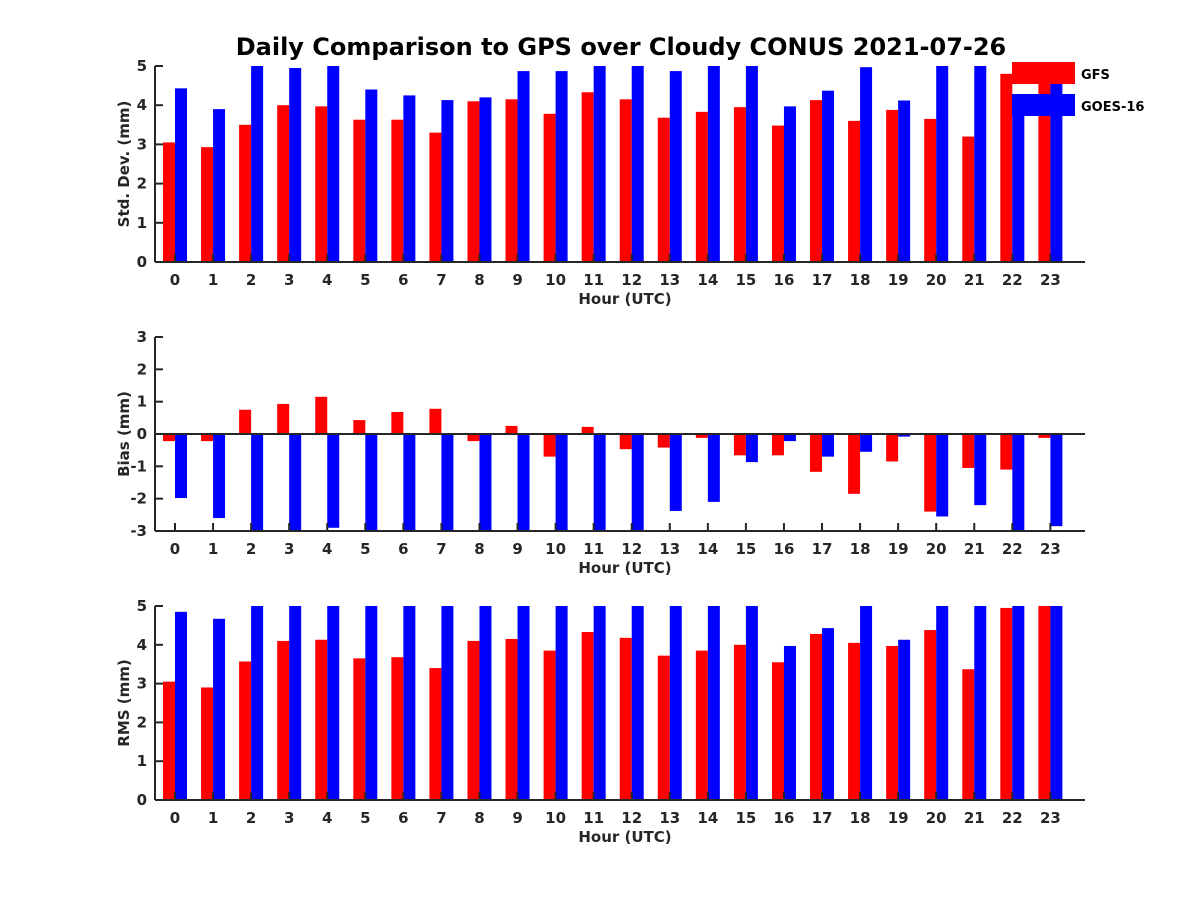 The image size is (1200, 900). Describe the element at coordinates (142, 402) in the screenshot. I see `y-tick-label: 1` at that location.